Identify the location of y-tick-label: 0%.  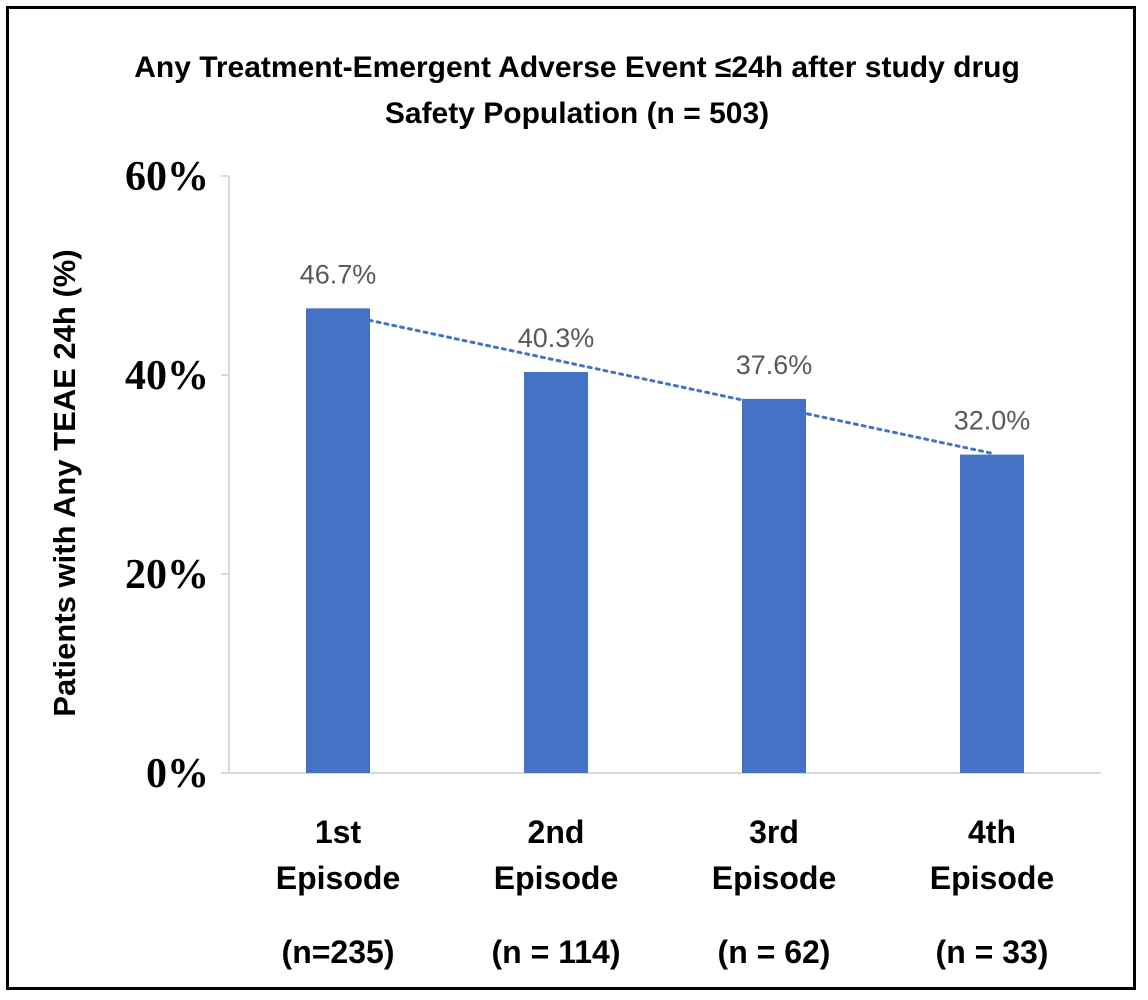
(177, 774).